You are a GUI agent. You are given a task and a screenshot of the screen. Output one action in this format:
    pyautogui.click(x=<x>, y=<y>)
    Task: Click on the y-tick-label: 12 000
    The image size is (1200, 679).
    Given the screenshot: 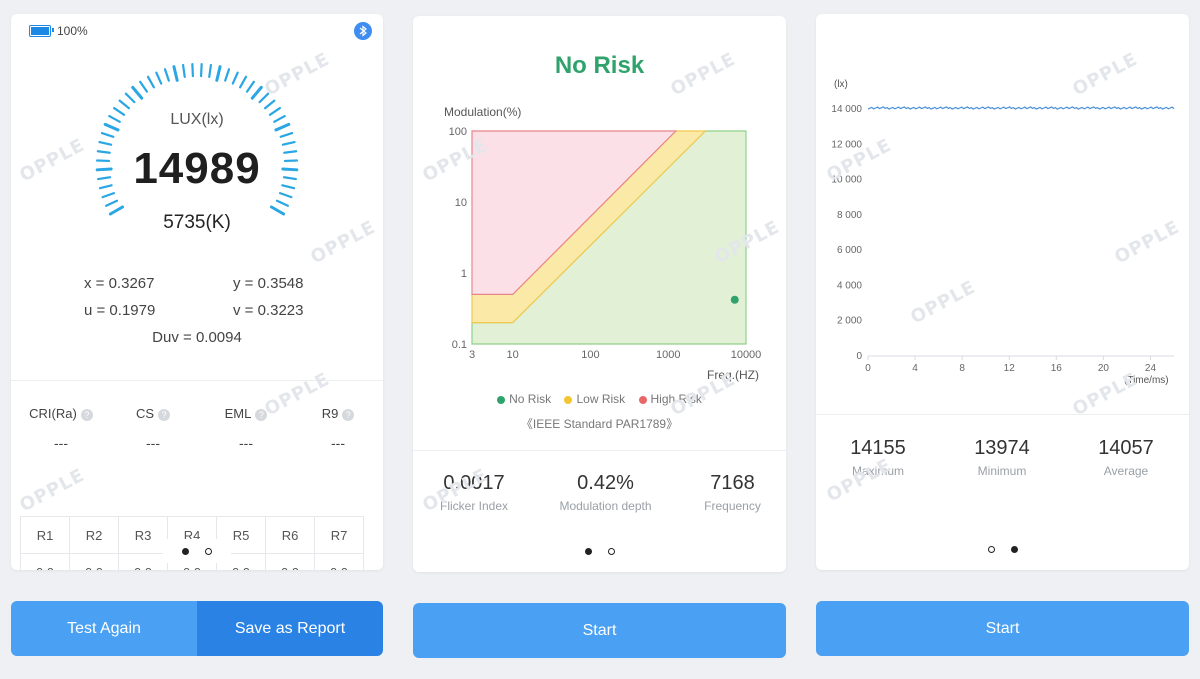 What is the action you would take?
    pyautogui.click(x=846, y=144)
    